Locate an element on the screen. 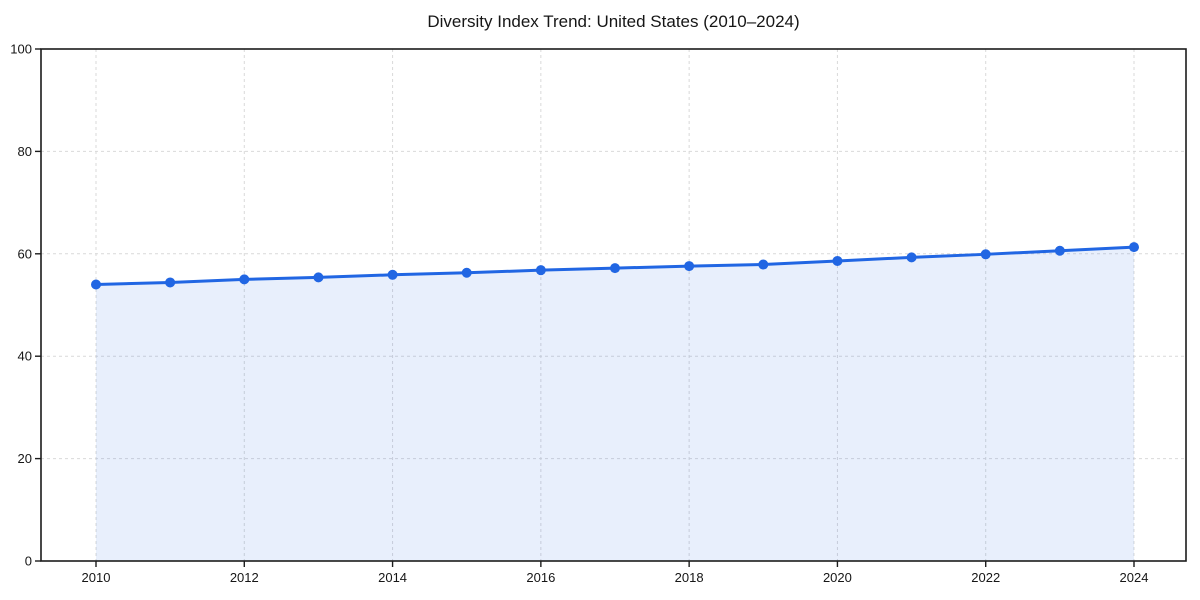 The image size is (1200, 600). x-tick-label-2012: 2012 is located at coordinates (244, 577).